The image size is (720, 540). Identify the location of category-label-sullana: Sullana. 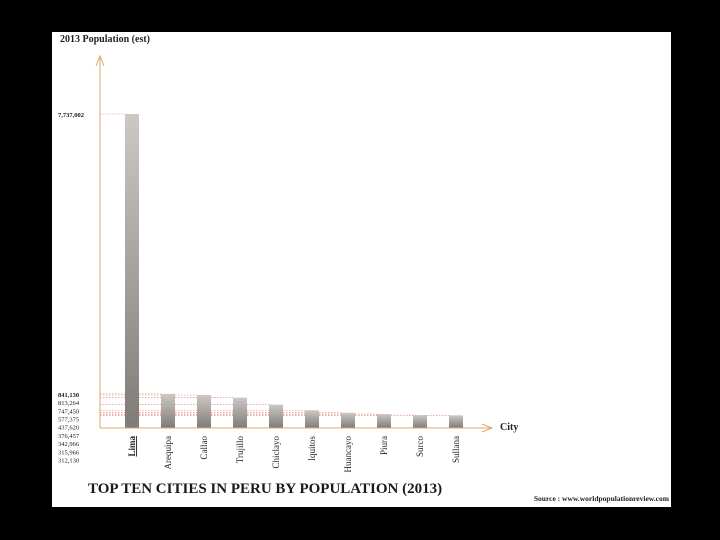
(456, 449).